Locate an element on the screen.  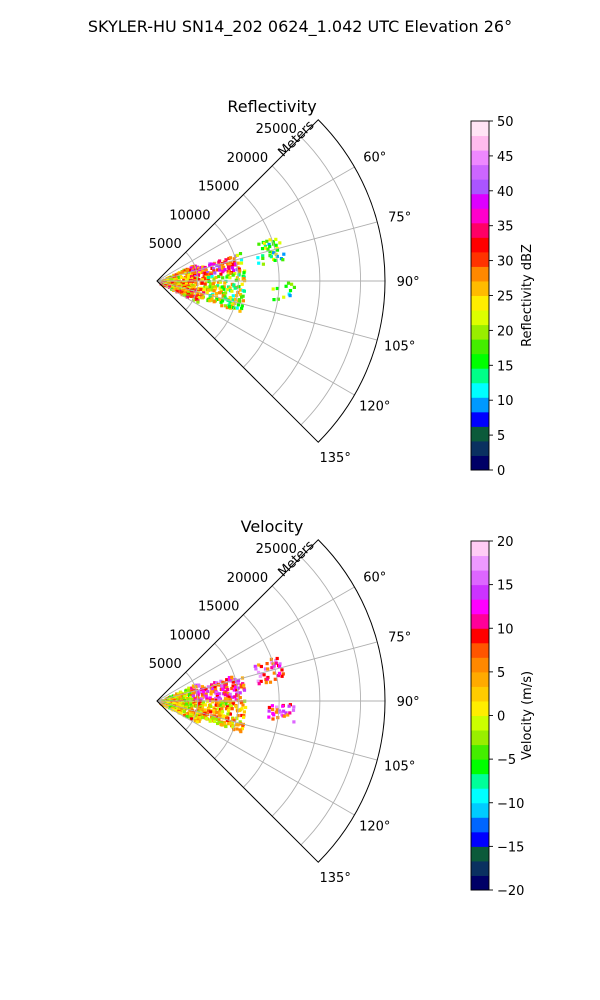
reflectivity-title: Reflectivity is located at coordinates (271, 106).